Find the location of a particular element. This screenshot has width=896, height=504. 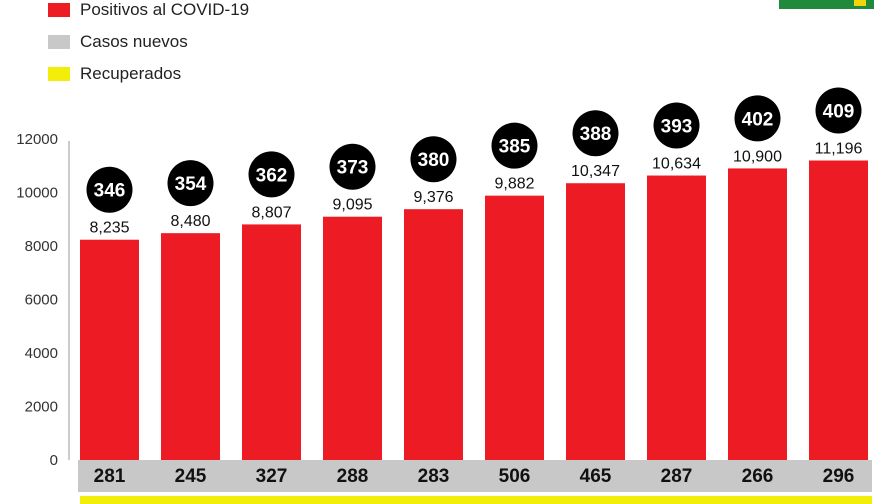

casos-nuevos-value: 506 is located at coordinates (515, 476).